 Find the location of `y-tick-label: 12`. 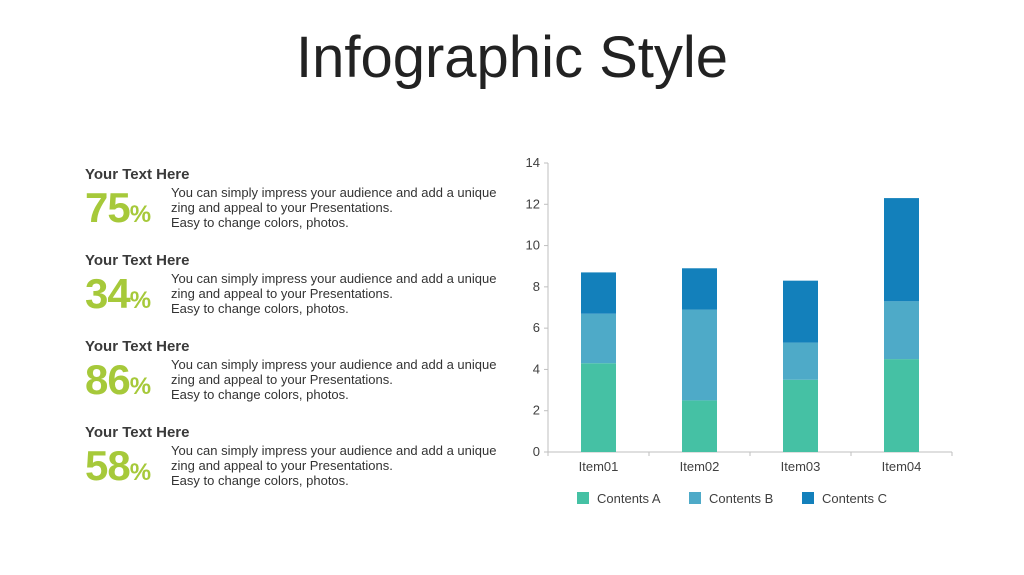

y-tick-label: 12 is located at coordinates (533, 203).